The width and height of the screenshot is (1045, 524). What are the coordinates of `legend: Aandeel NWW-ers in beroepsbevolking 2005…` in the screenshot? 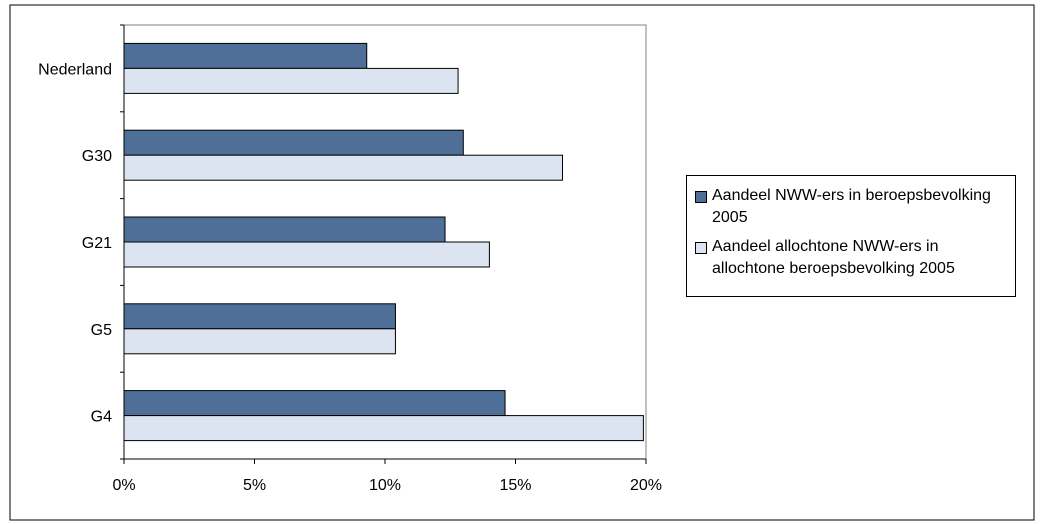 It's located at (851, 236).